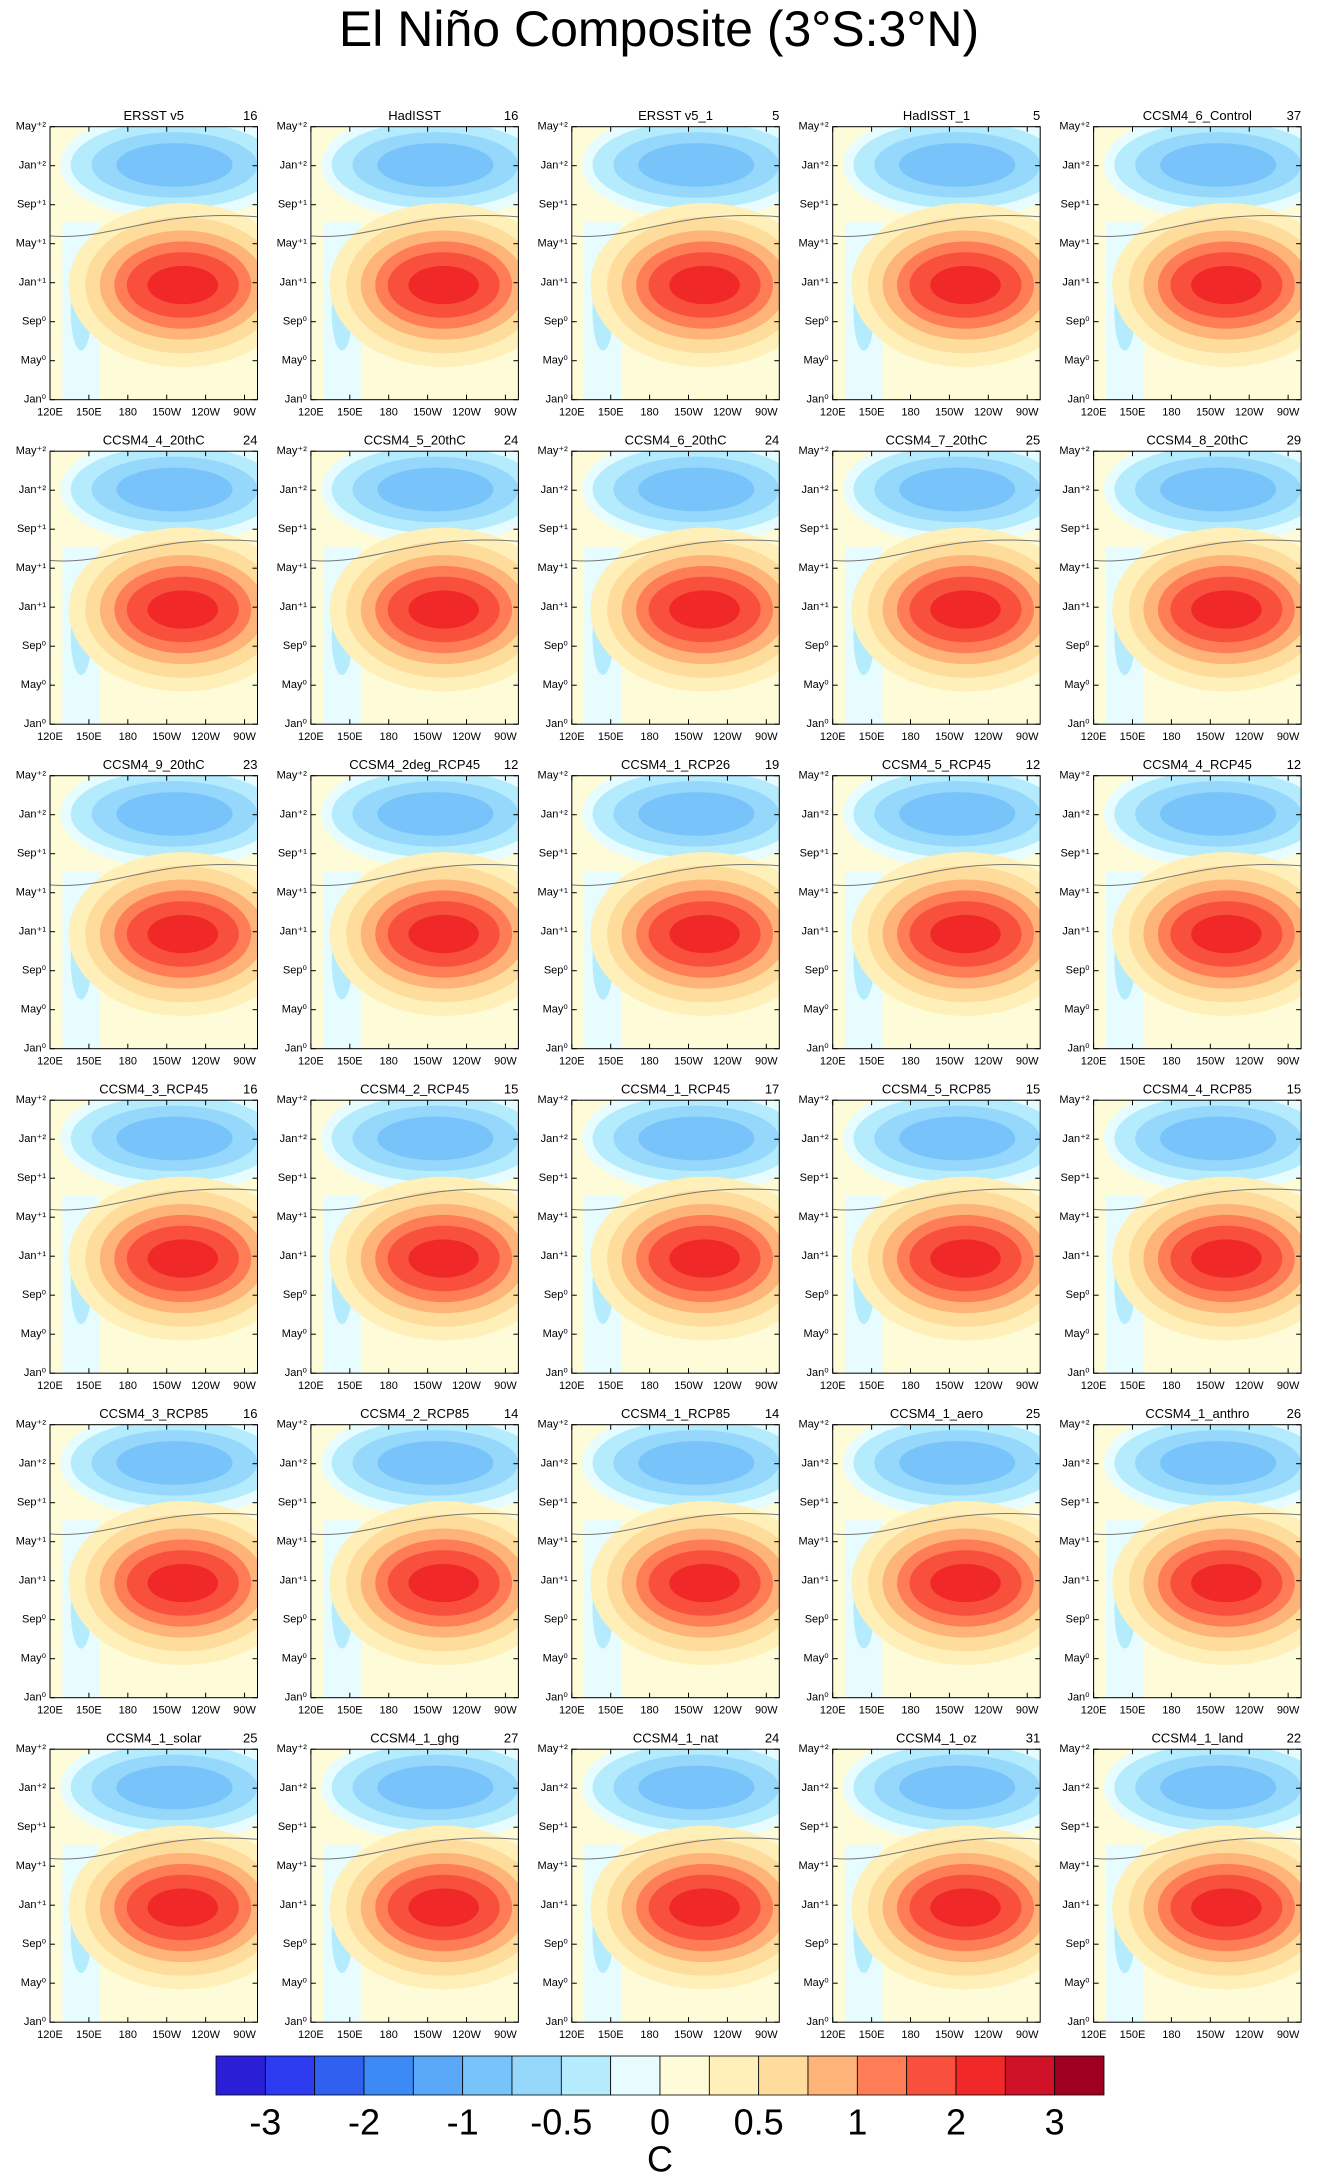 This screenshot has width=1319, height=2179. I want to click on panel-count: 25, so click(1033, 440).